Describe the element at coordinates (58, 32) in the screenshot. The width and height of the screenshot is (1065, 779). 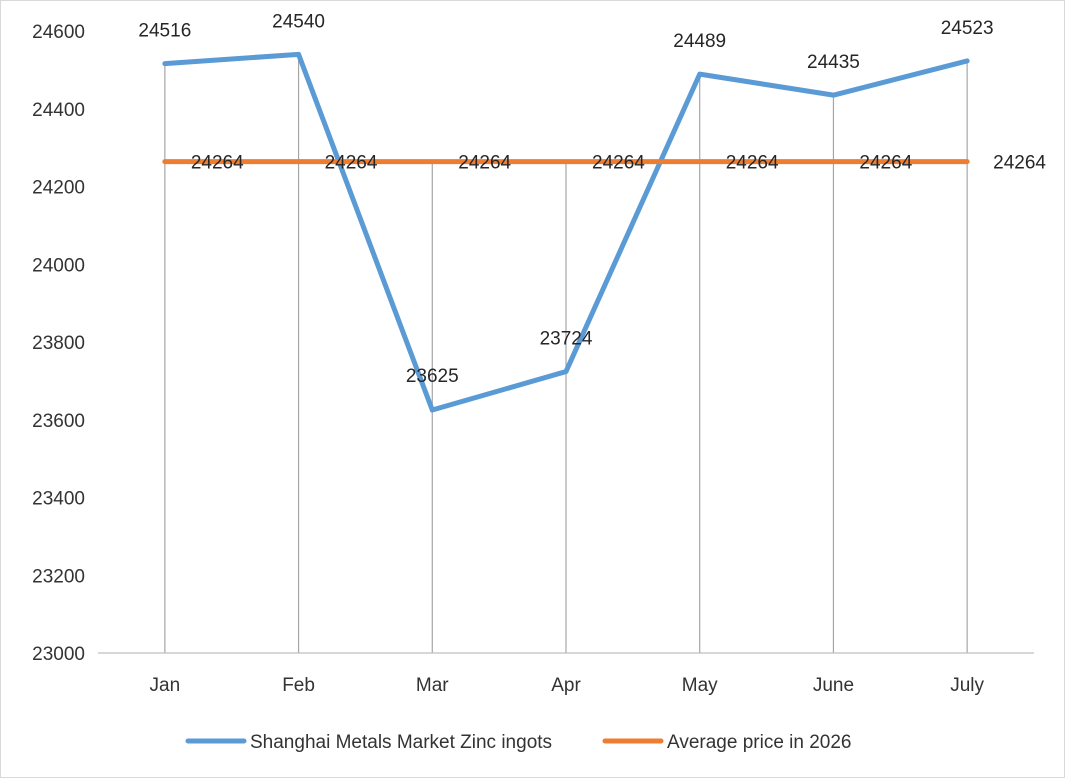
I see `y-tick-label: 24600` at that location.